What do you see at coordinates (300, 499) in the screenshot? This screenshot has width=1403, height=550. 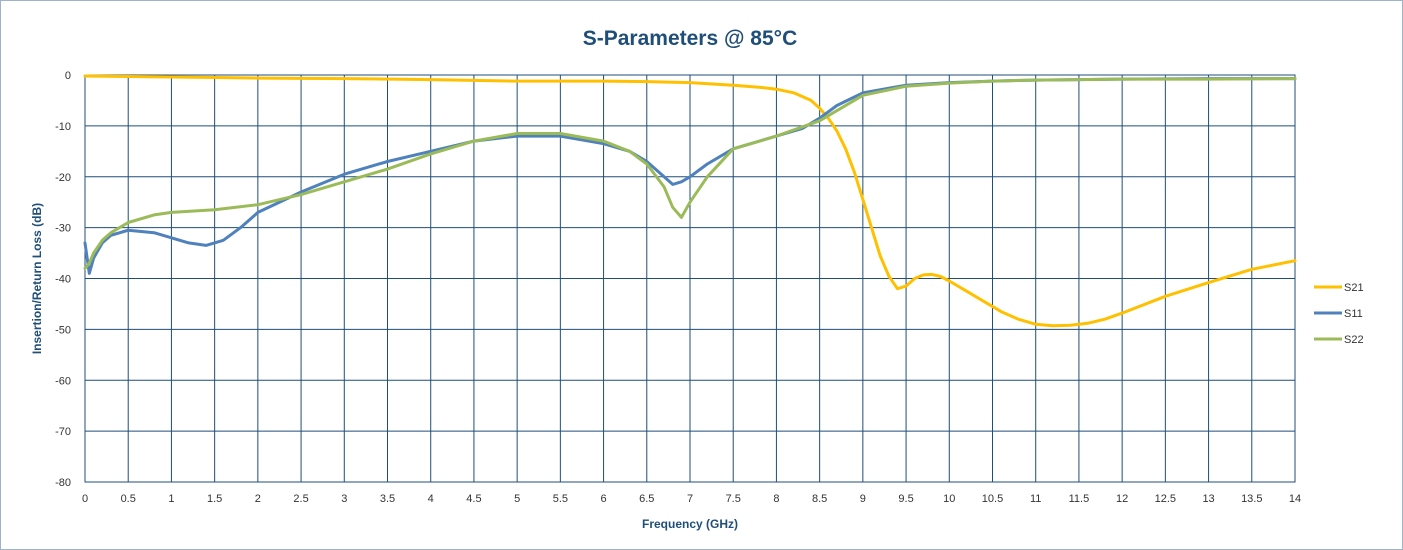 I see `x-tick-label: 2.5` at bounding box center [300, 499].